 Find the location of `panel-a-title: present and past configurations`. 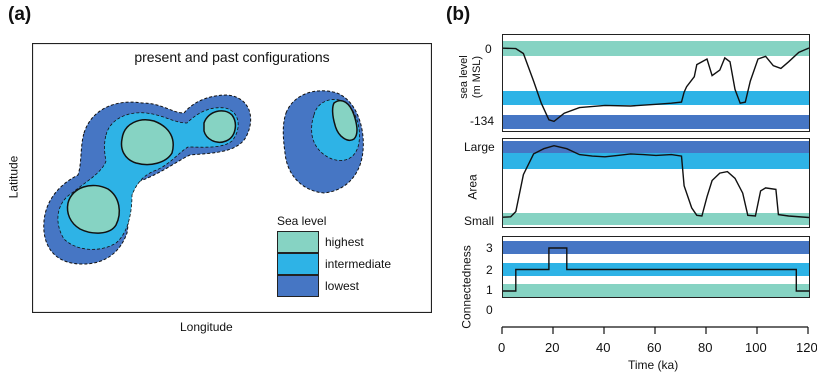

panel-a-title: present and past configurations is located at coordinates (232, 57).